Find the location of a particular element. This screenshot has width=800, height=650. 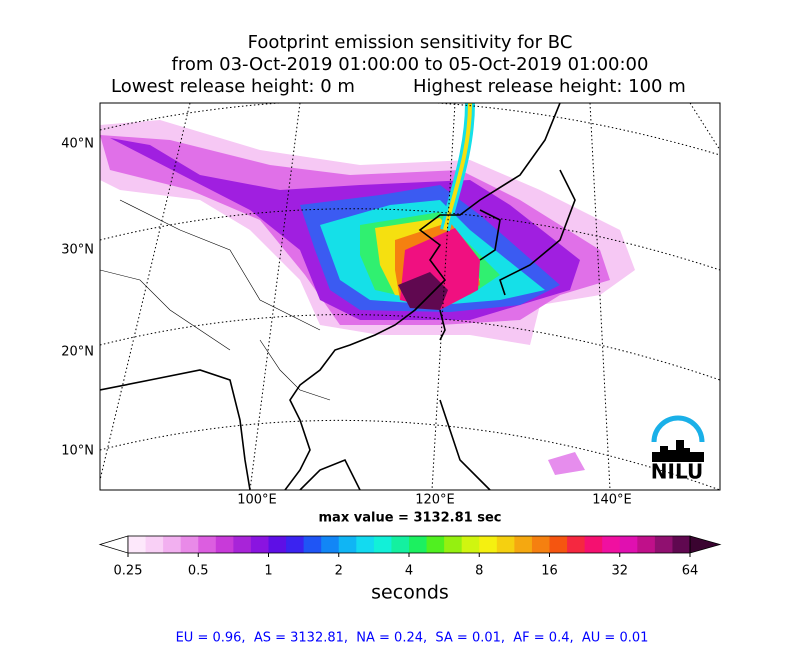

title: Footprint emission sensitivity for BC is located at coordinates (410, 42).